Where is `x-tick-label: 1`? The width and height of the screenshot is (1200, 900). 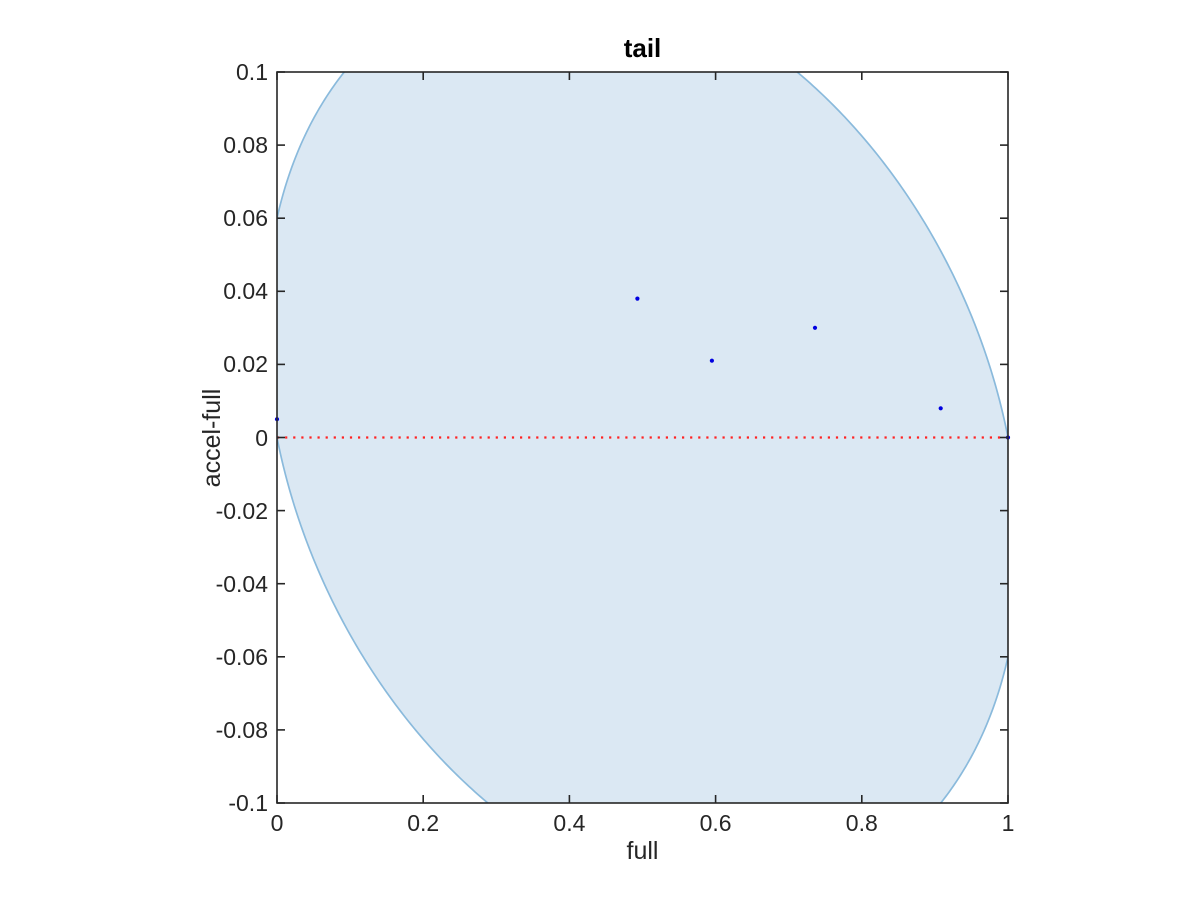 x-tick-label: 1 is located at coordinates (1008, 823).